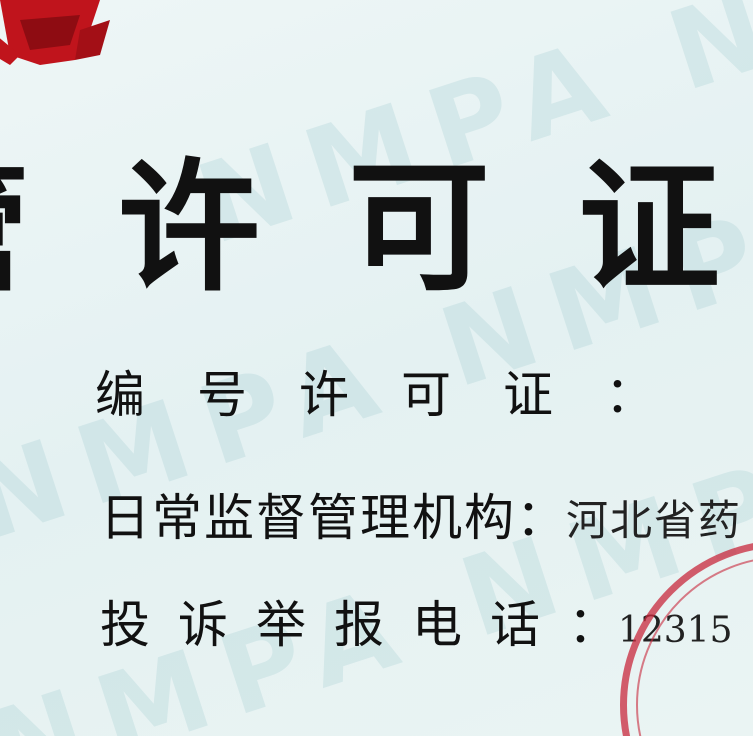 The height and width of the screenshot is (736, 753). I want to click on field-row: 编号许可证：, so click(401, 391).